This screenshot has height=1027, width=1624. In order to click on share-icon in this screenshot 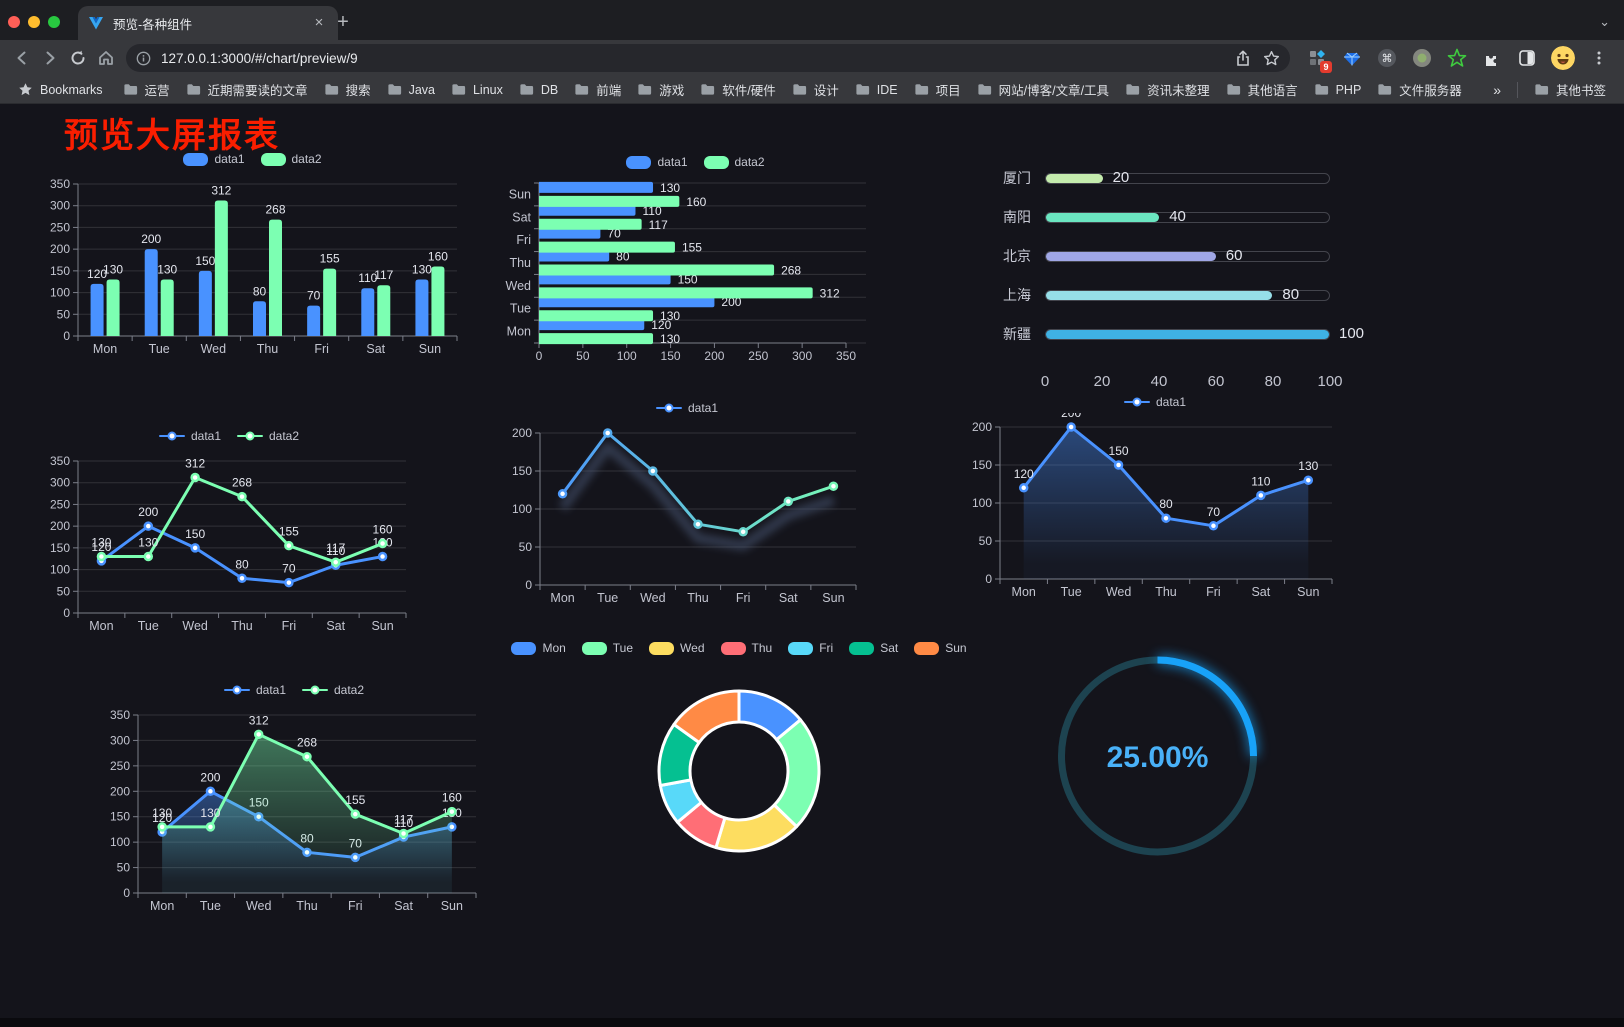, I will do `click(1243, 58)`.